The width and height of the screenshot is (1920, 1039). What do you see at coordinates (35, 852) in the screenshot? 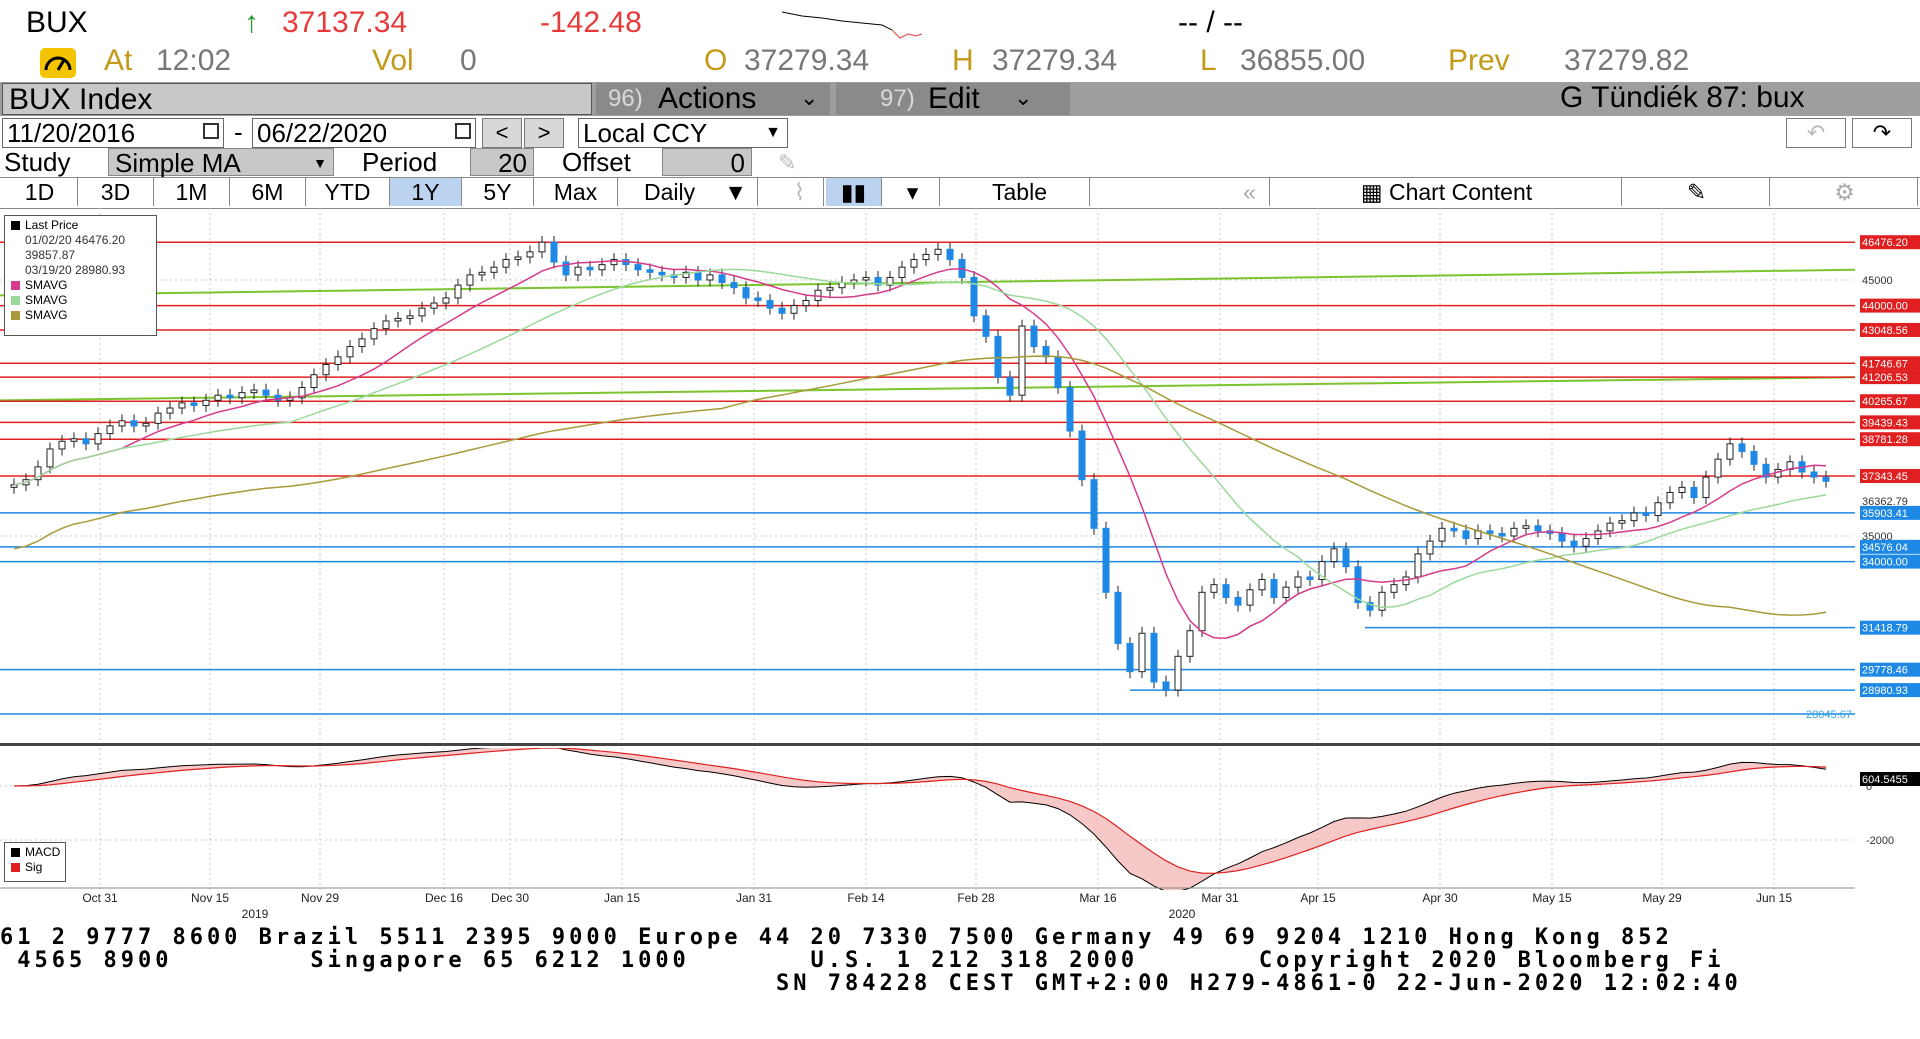
I see `legend-macd: MACD` at bounding box center [35, 852].